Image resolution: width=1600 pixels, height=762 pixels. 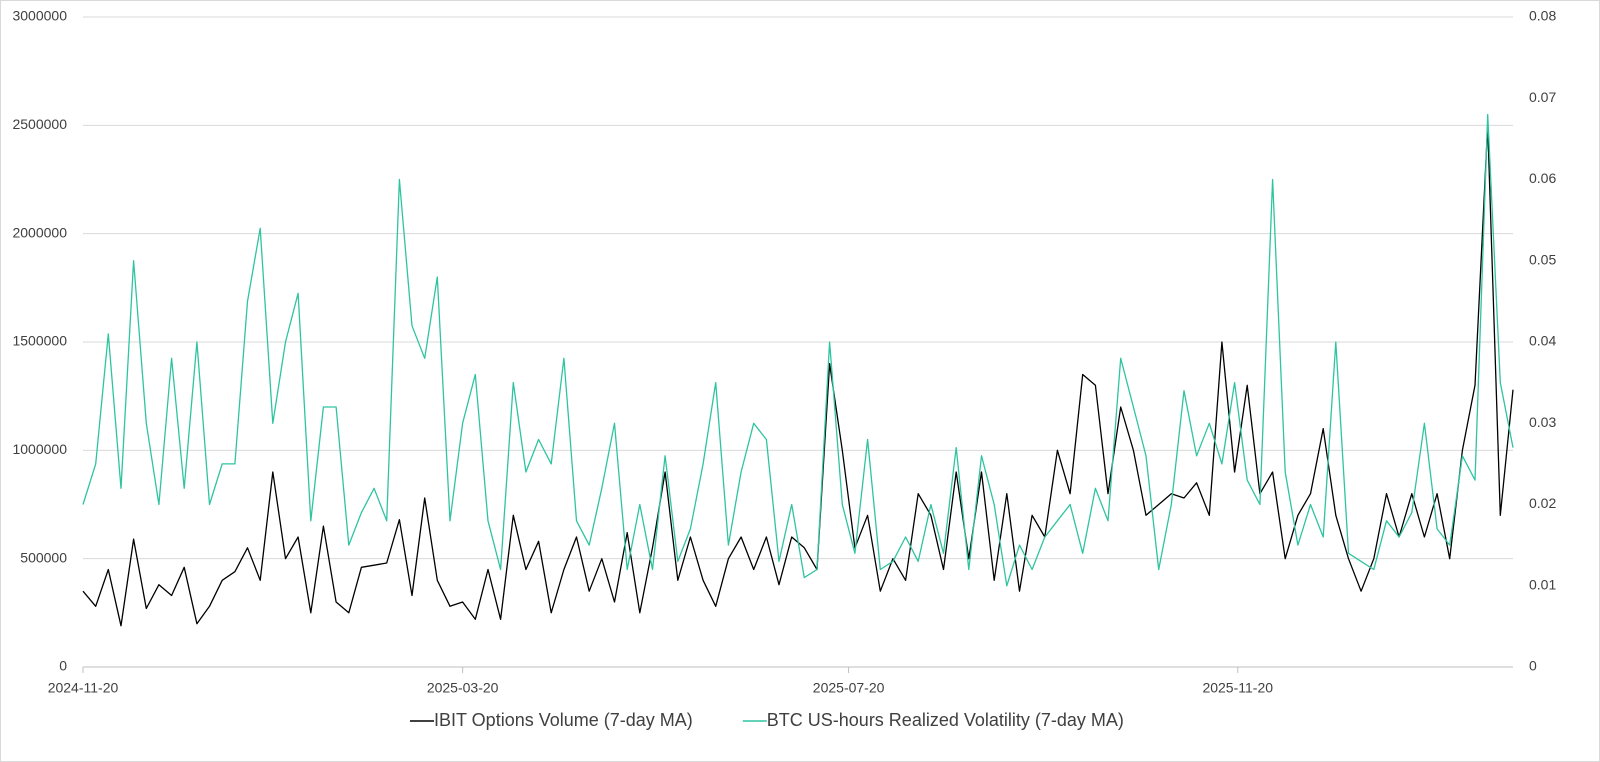 What do you see at coordinates (563, 720) in the screenshot?
I see `legend-label: IBIT Options Volume (7-day MA)` at bounding box center [563, 720].